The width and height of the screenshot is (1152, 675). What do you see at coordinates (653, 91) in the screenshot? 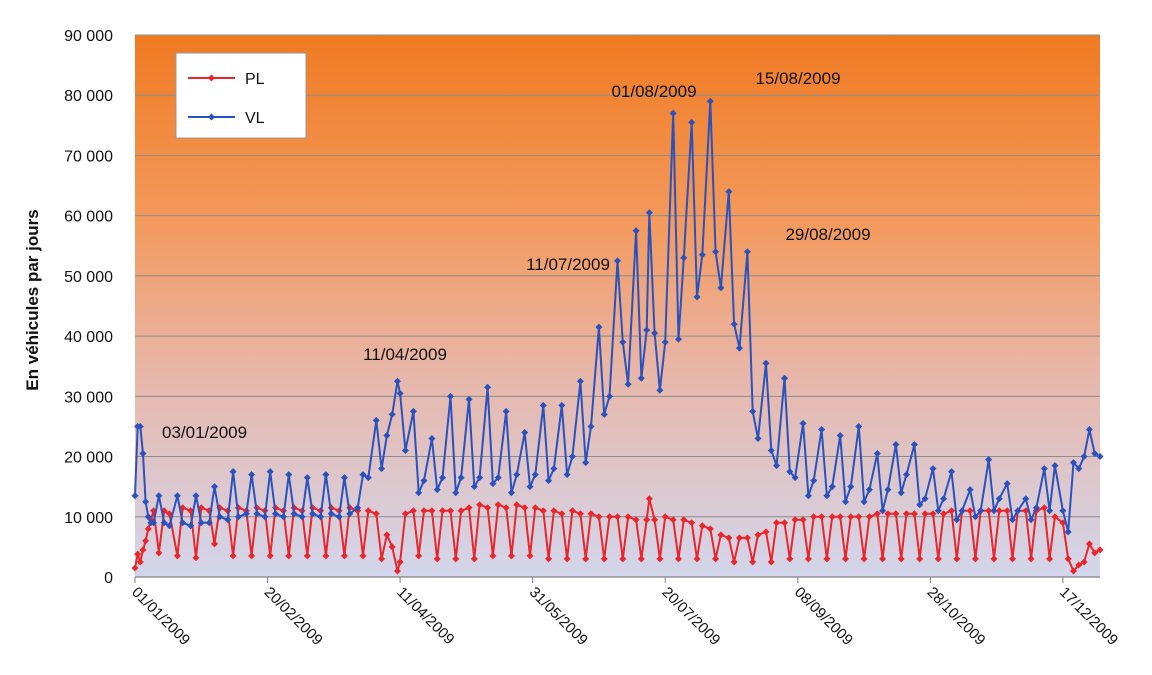
I see `annotation-label: 01/08/2009` at bounding box center [653, 91].